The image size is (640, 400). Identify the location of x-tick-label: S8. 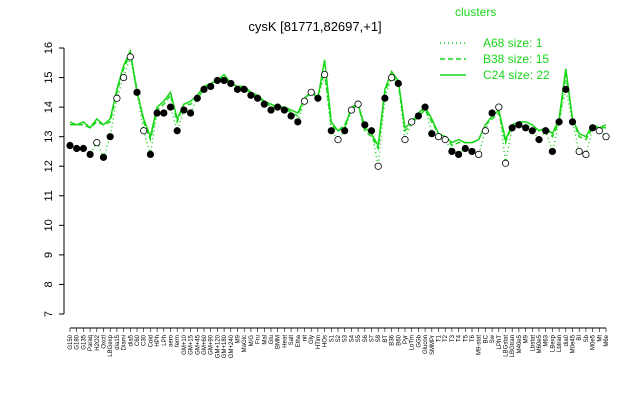
(379, 338).